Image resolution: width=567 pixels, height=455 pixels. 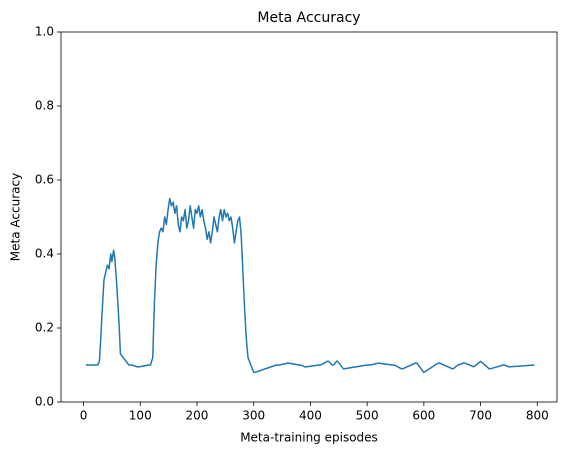 What do you see at coordinates (44, 328) in the screenshot?
I see `y-tick-label: 0.2` at bounding box center [44, 328].